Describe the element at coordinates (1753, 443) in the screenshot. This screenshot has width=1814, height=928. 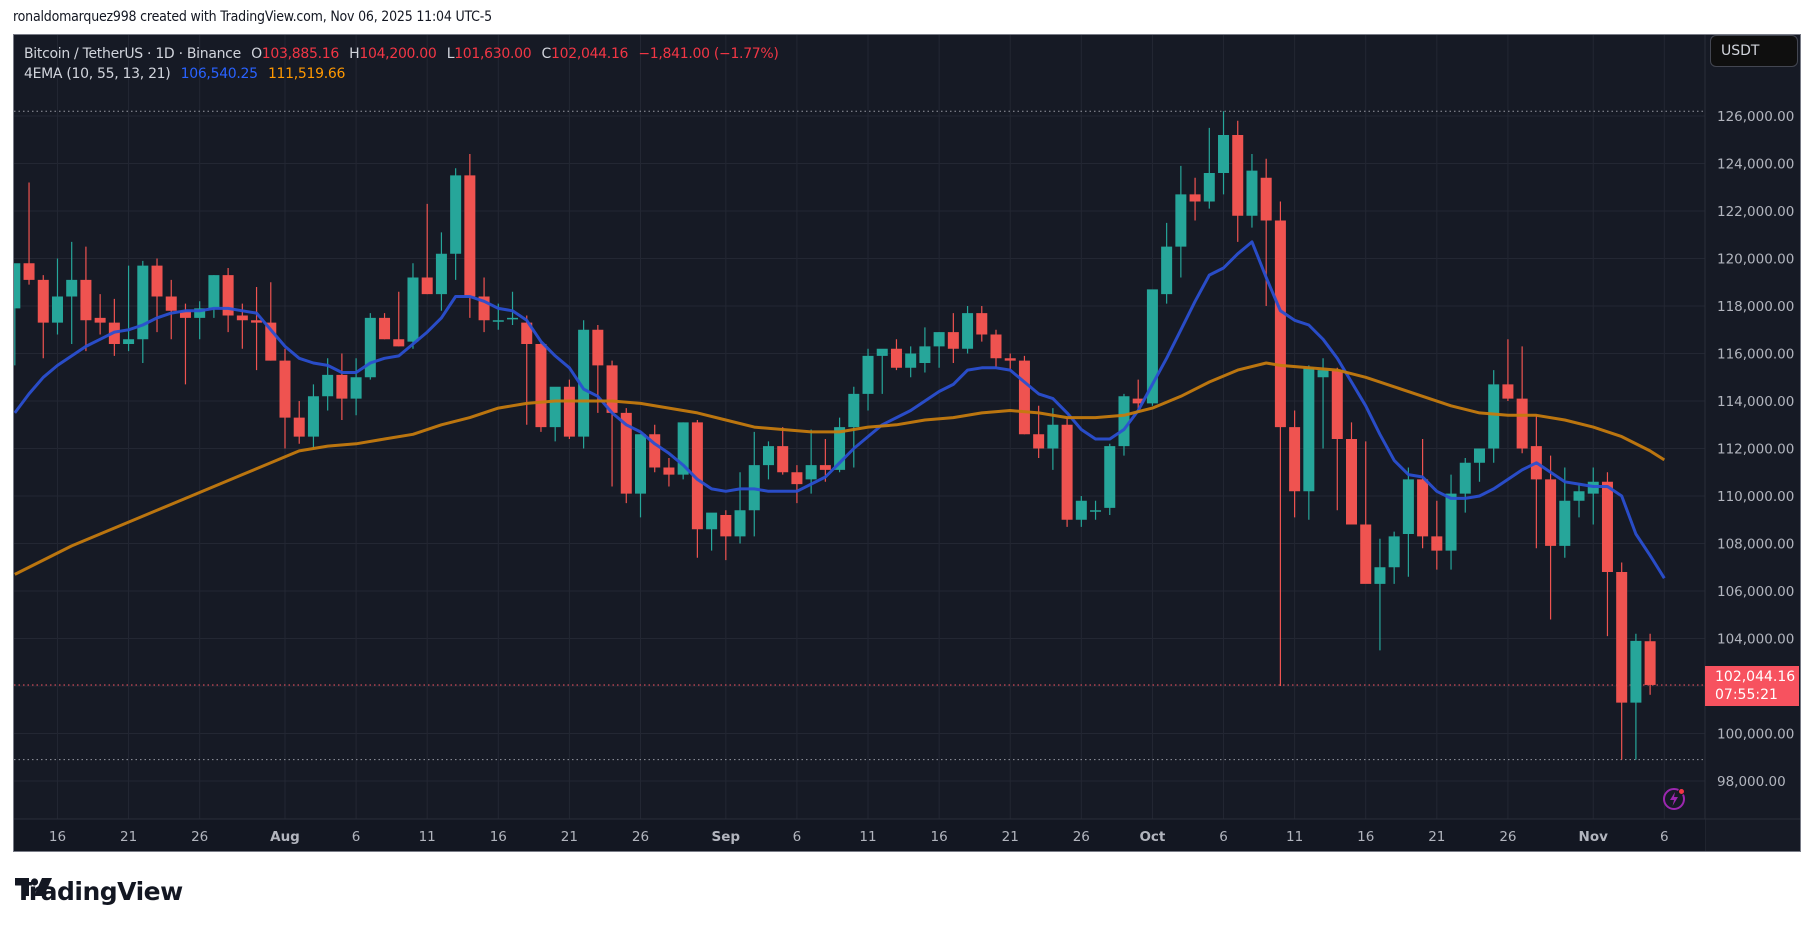
I see `price-axis` at that location.